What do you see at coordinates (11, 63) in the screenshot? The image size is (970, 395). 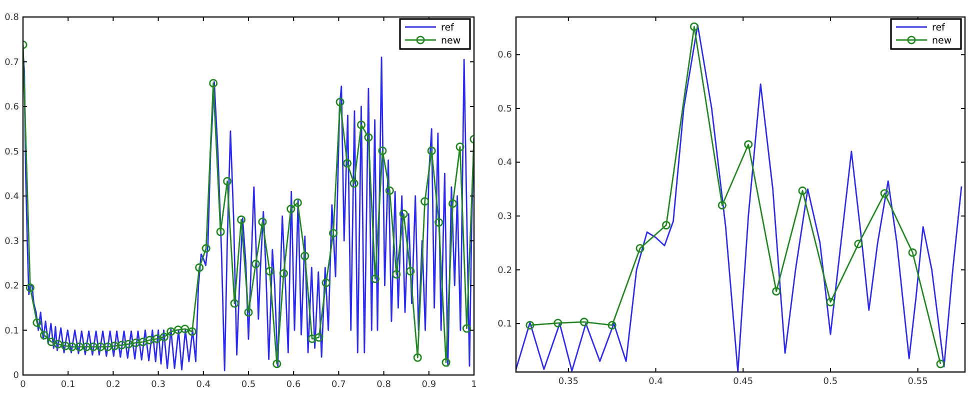 I see `y-tick-label: 0.7` at bounding box center [11, 63].